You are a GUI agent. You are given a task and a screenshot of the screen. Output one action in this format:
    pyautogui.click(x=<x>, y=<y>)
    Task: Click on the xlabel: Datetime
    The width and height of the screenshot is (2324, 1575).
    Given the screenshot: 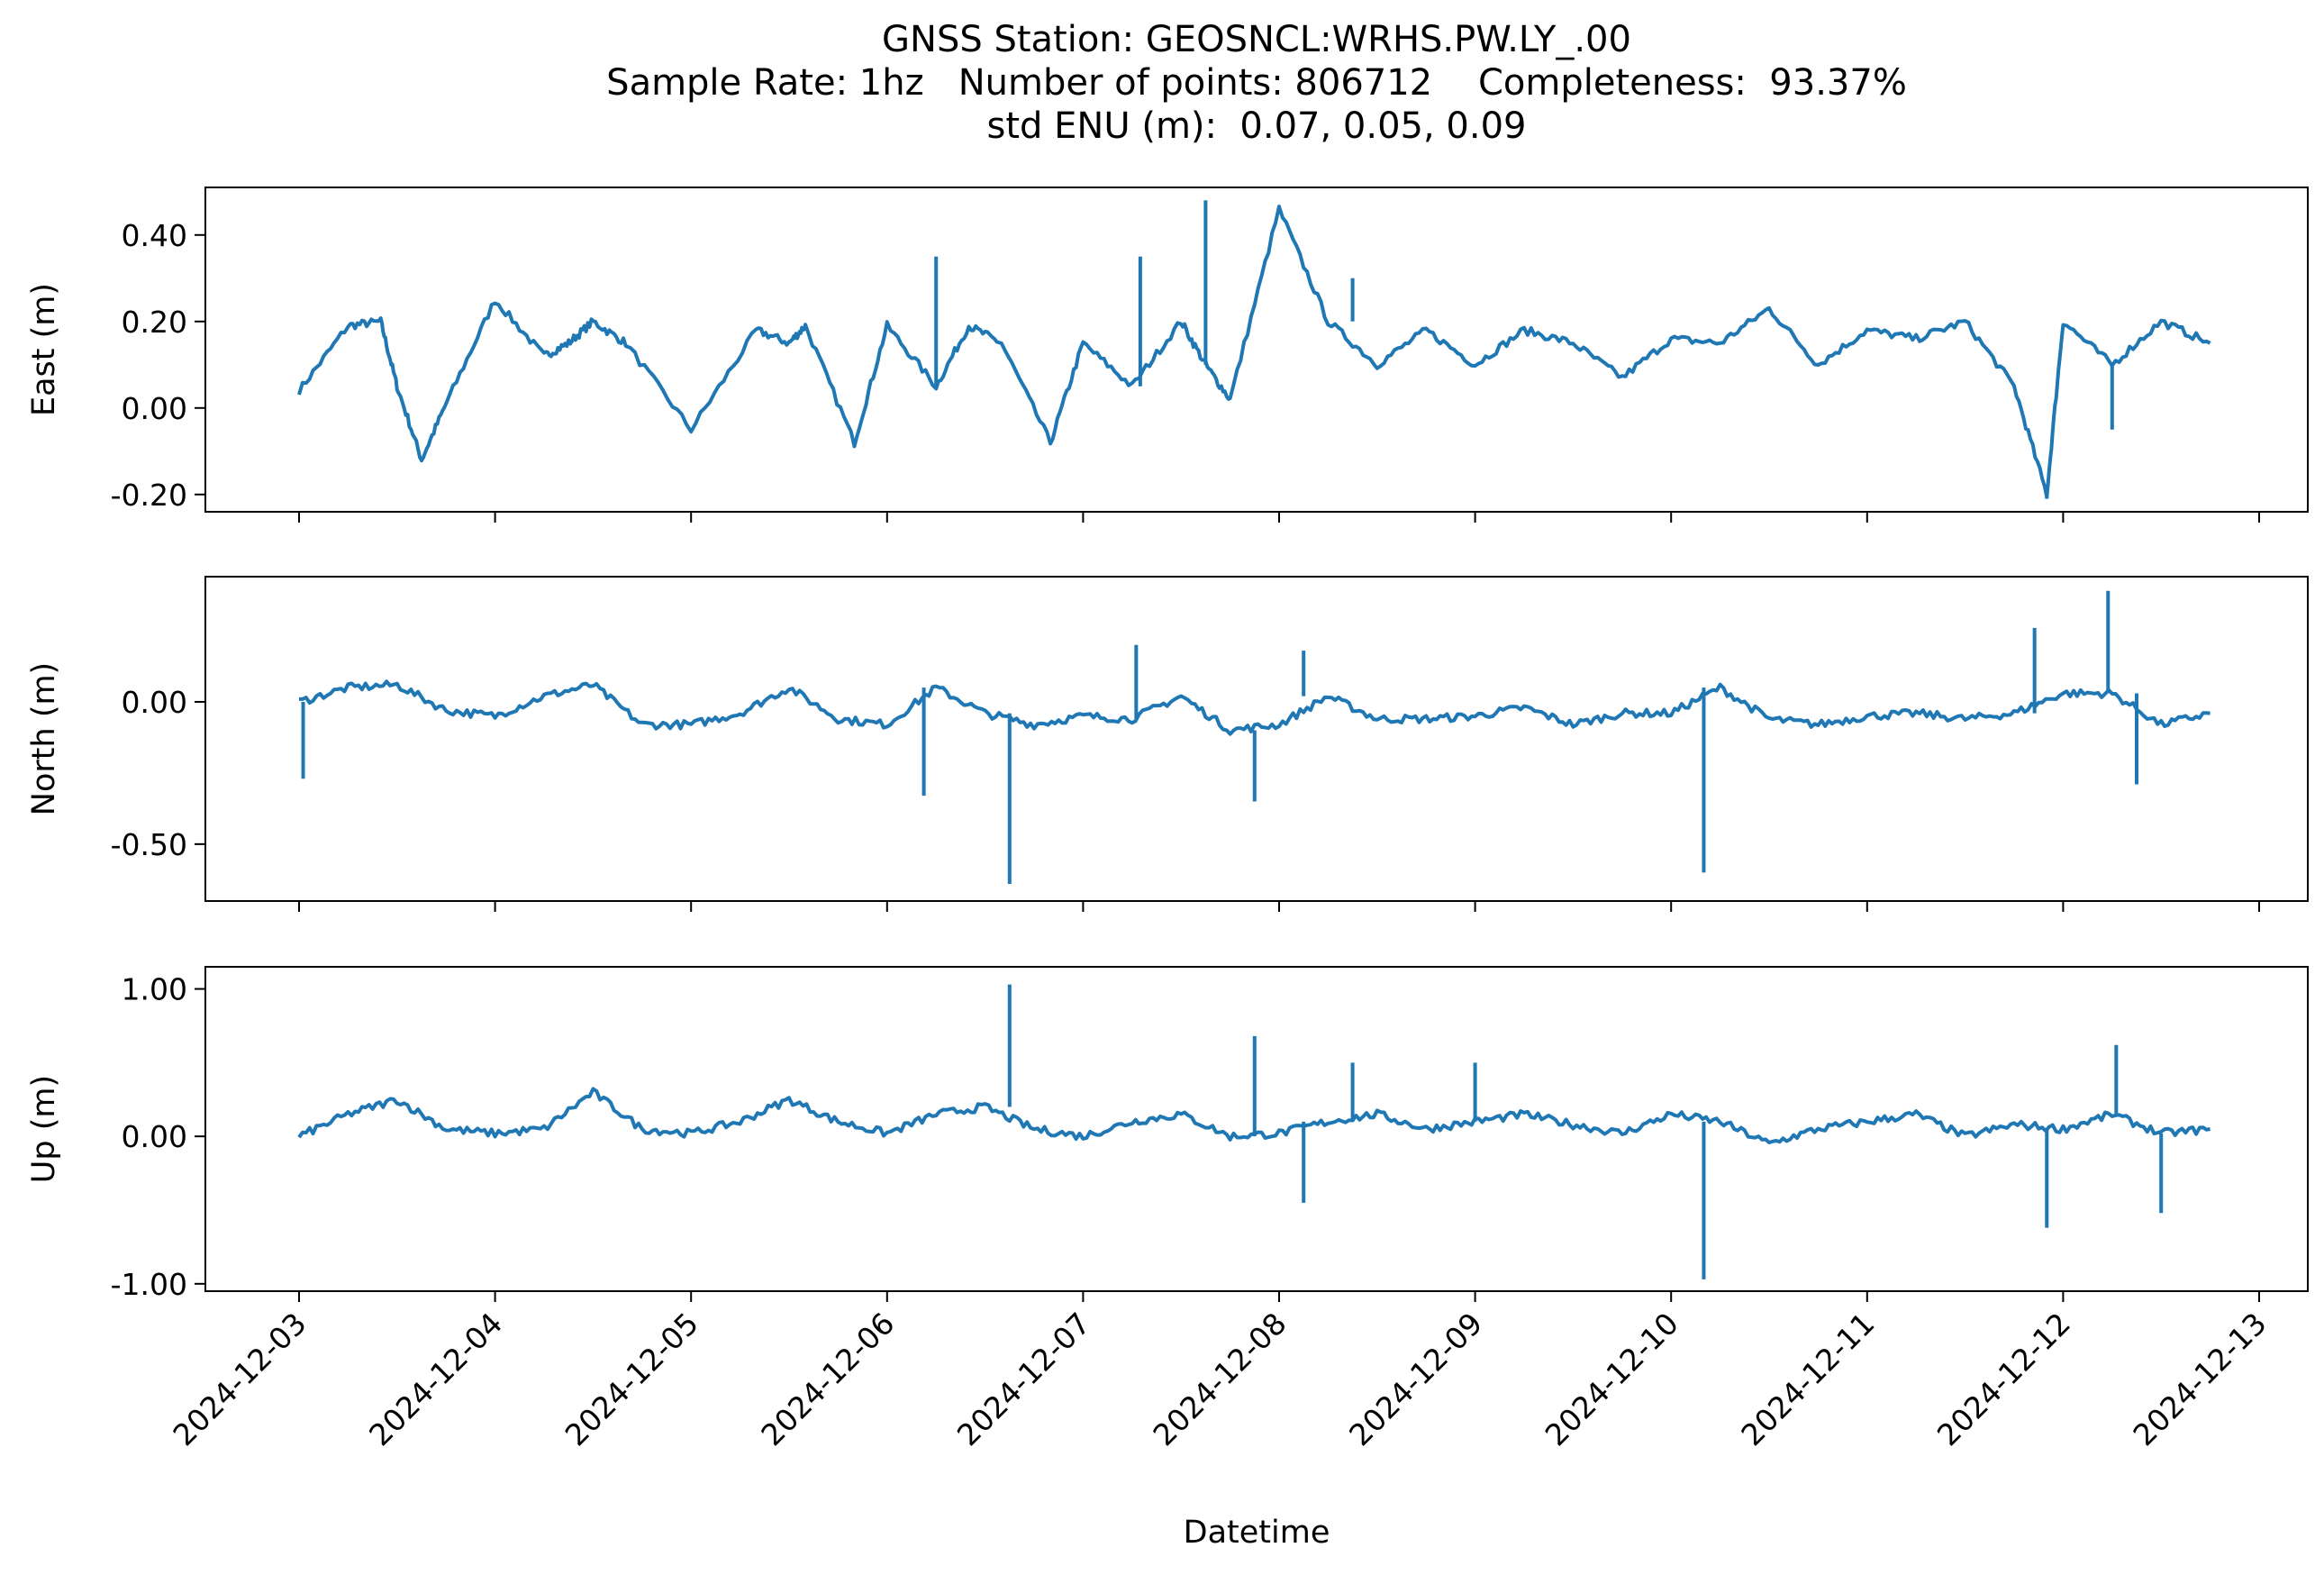 What is the action you would take?
    pyautogui.click(x=1257, y=1533)
    